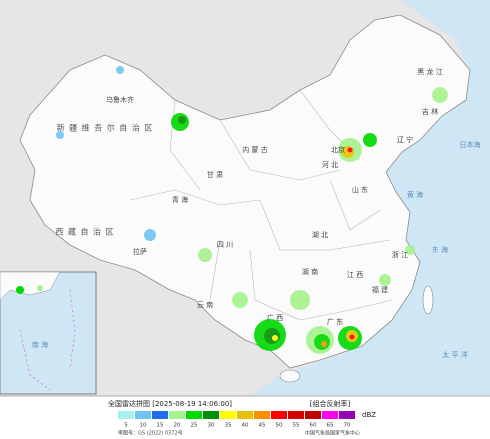  I want to click on region-label: 湖 北, so click(320, 234).